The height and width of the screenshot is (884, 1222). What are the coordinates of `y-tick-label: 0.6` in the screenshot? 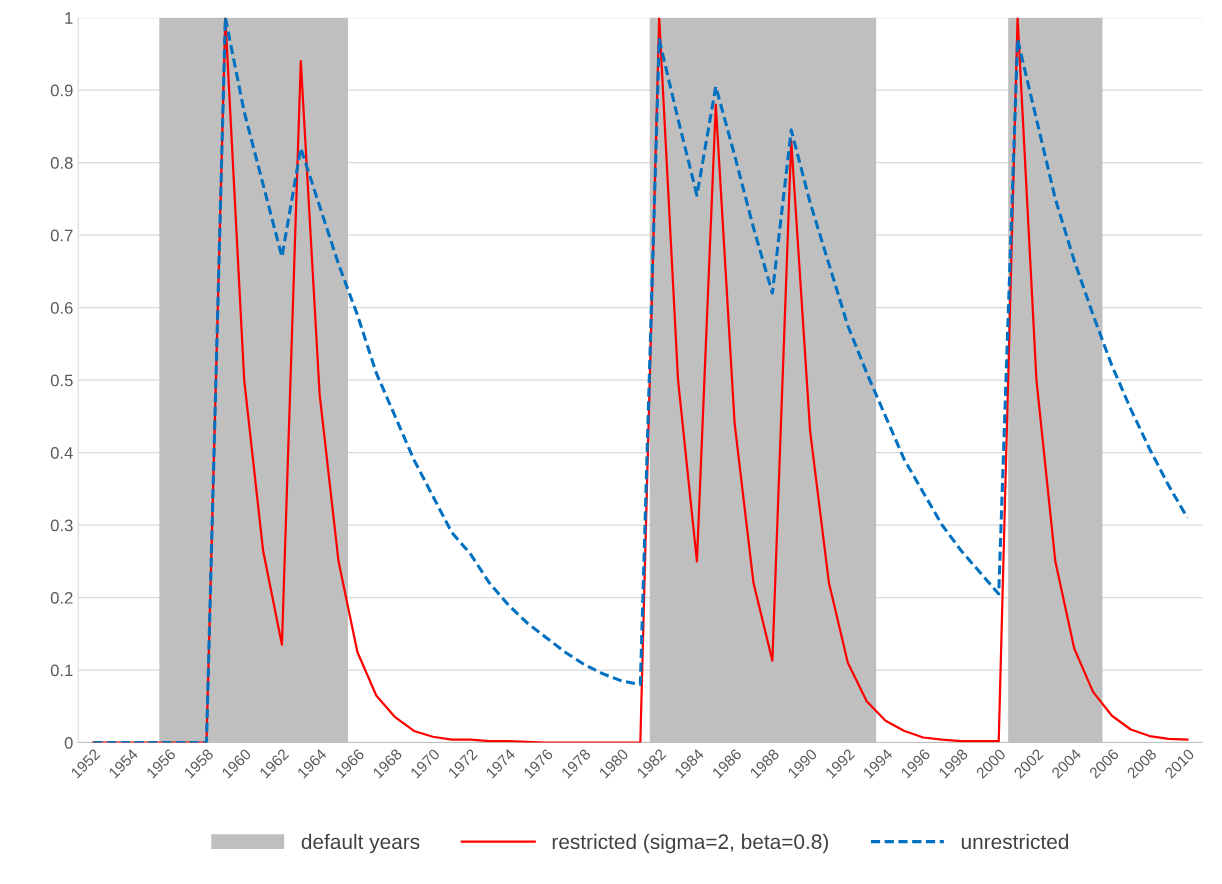 It's located at (61, 308).